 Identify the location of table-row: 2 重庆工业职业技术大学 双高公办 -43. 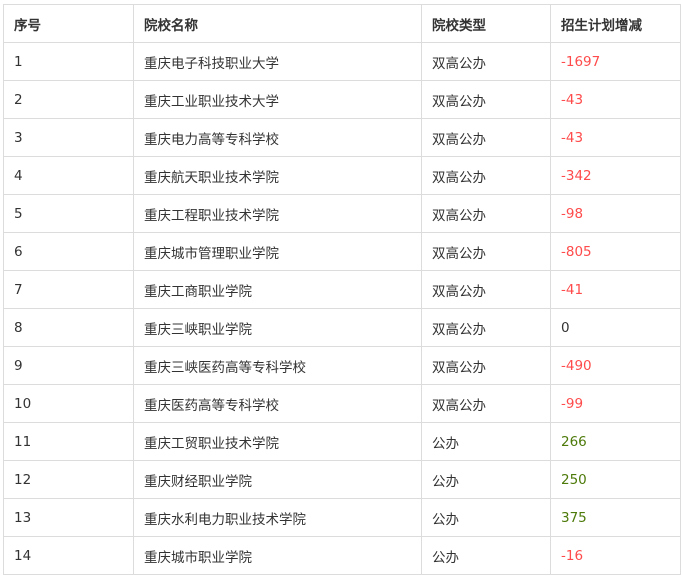
(342, 99).